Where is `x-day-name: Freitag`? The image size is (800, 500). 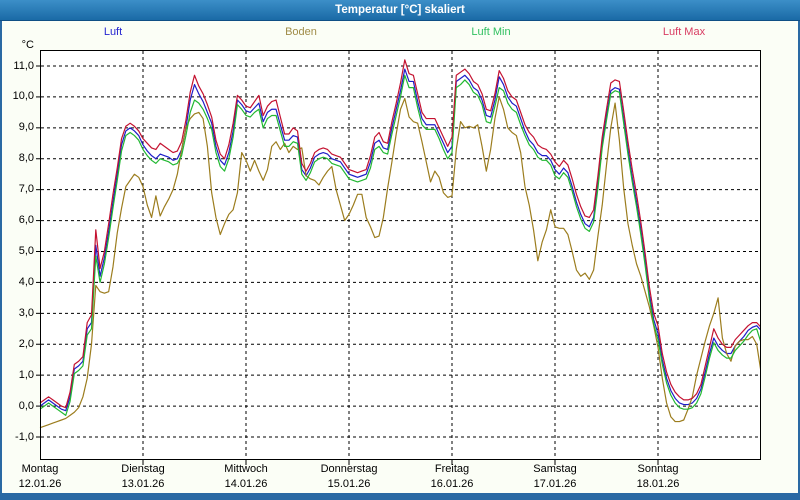
x-day-name: Freitag is located at coordinates (452, 469).